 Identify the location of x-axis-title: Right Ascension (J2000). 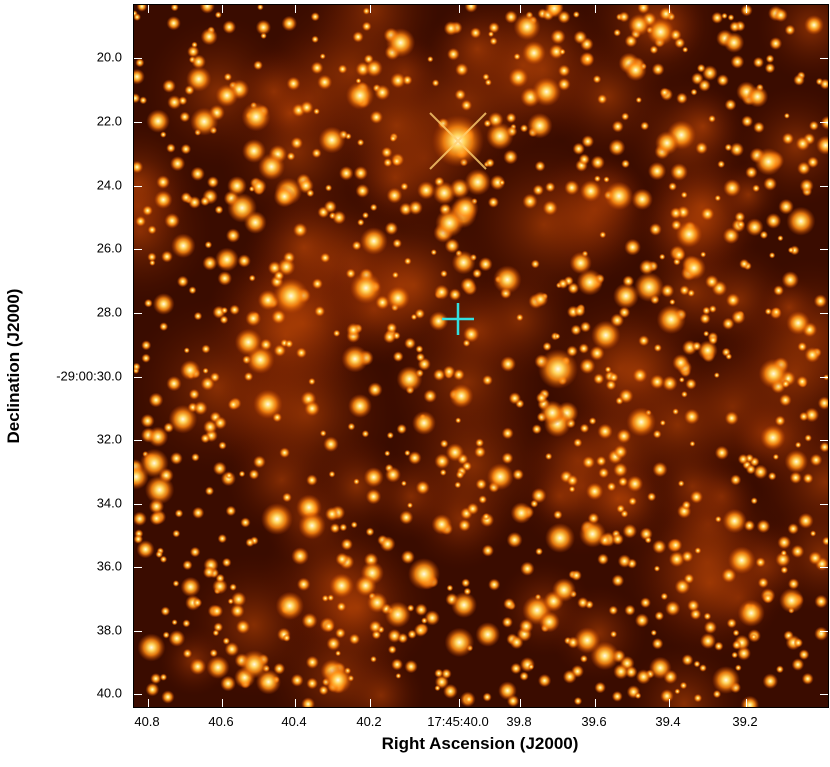
(480, 743).